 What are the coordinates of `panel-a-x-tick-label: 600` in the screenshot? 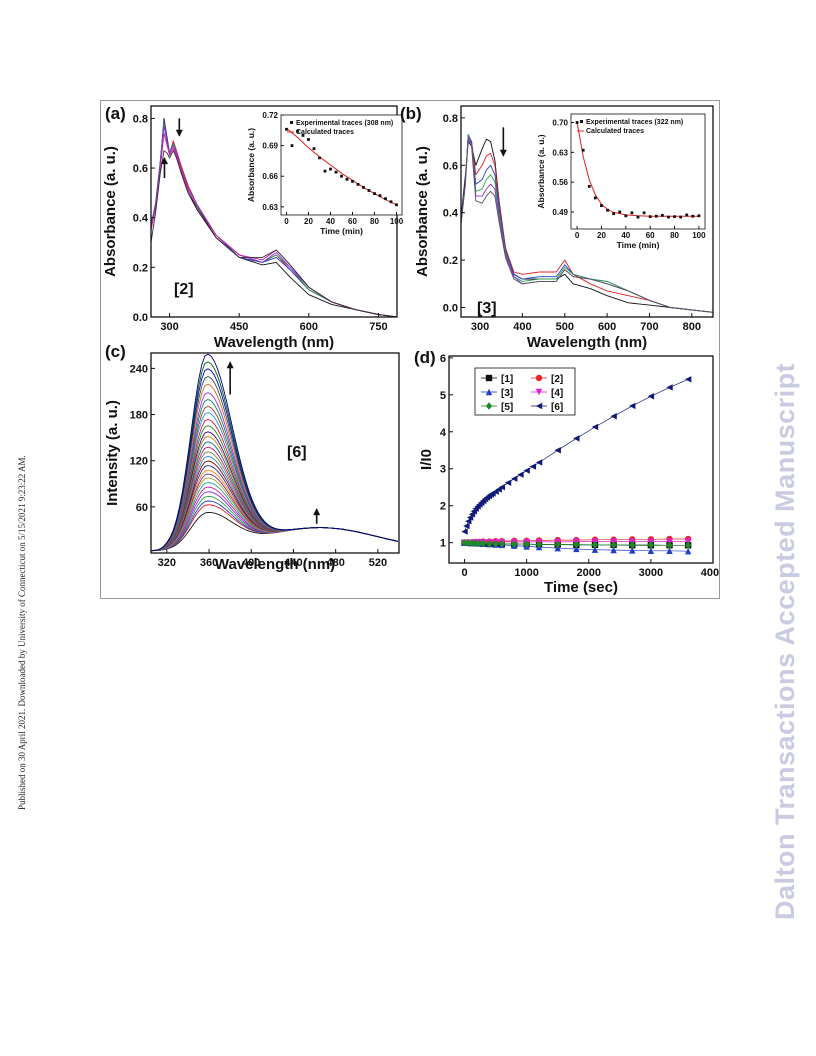 It's located at (309, 327).